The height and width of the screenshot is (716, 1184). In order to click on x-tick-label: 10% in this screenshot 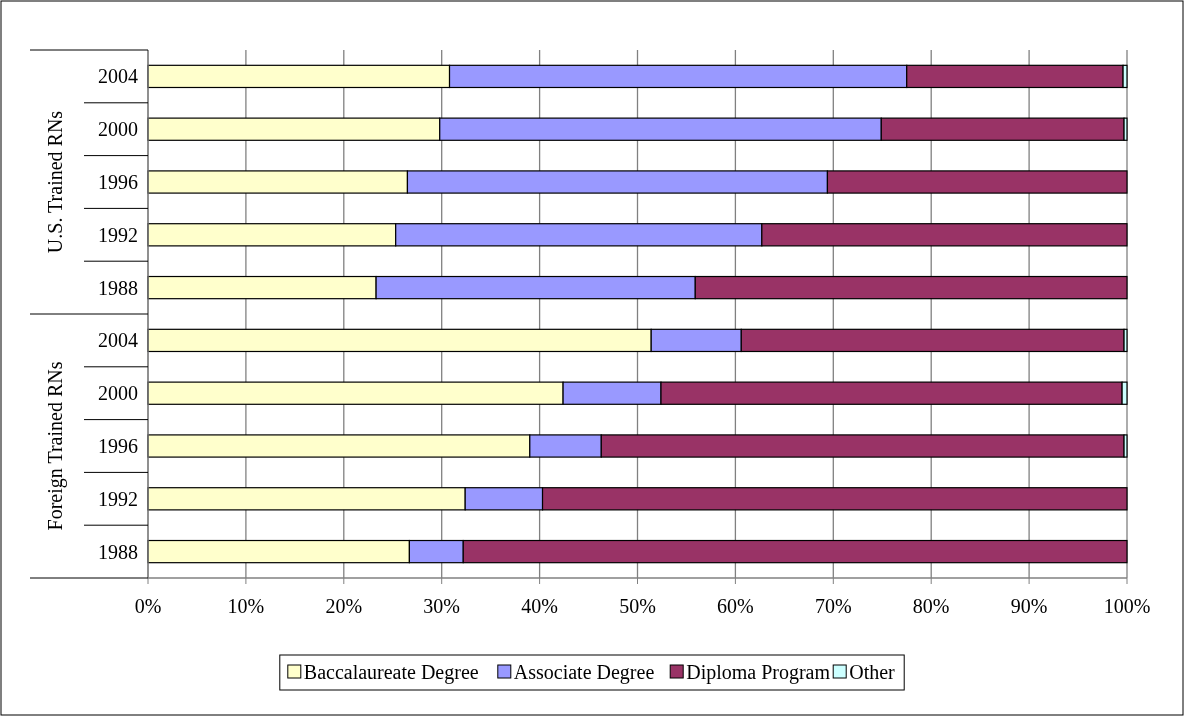, I will do `click(246, 606)`.